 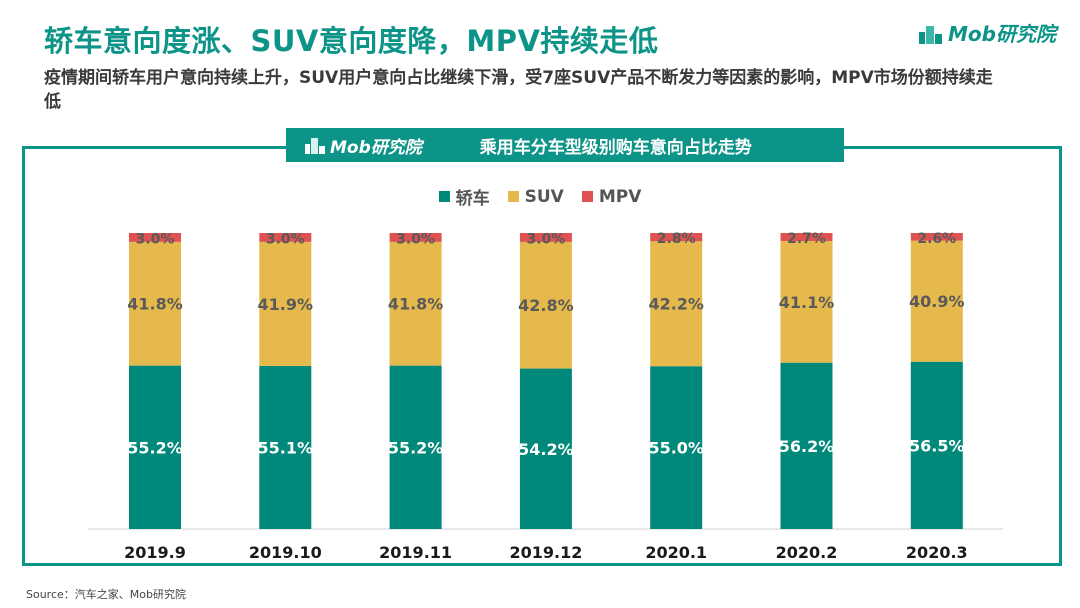 What do you see at coordinates (545, 552) in the screenshot?
I see `x-tick-label: 2019.12` at bounding box center [545, 552].